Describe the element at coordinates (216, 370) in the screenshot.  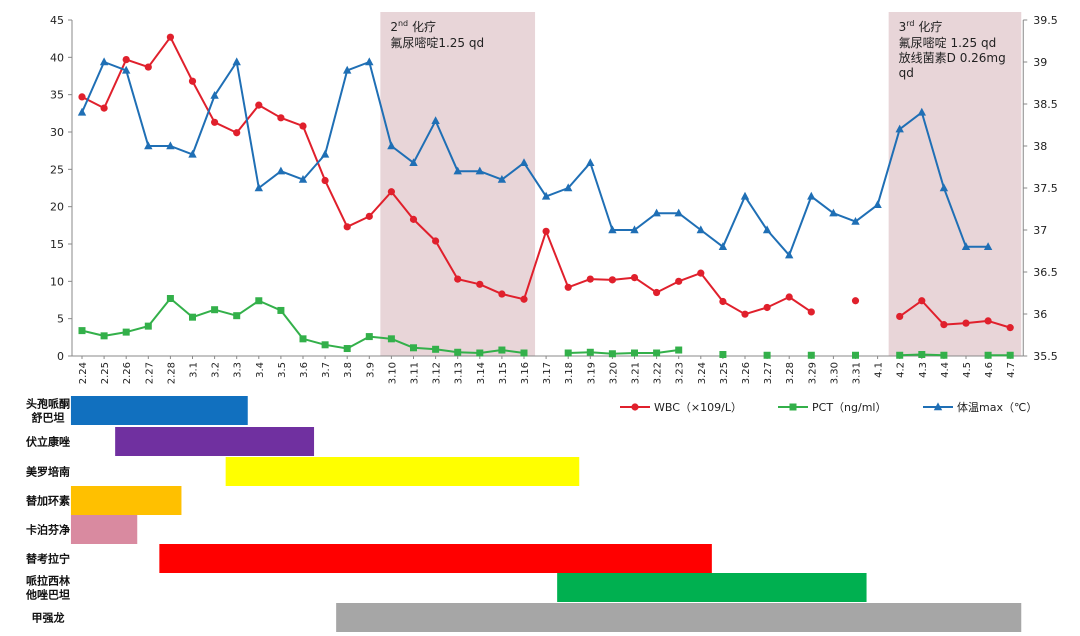
I see `x-tick-label: 3.2` at that location.